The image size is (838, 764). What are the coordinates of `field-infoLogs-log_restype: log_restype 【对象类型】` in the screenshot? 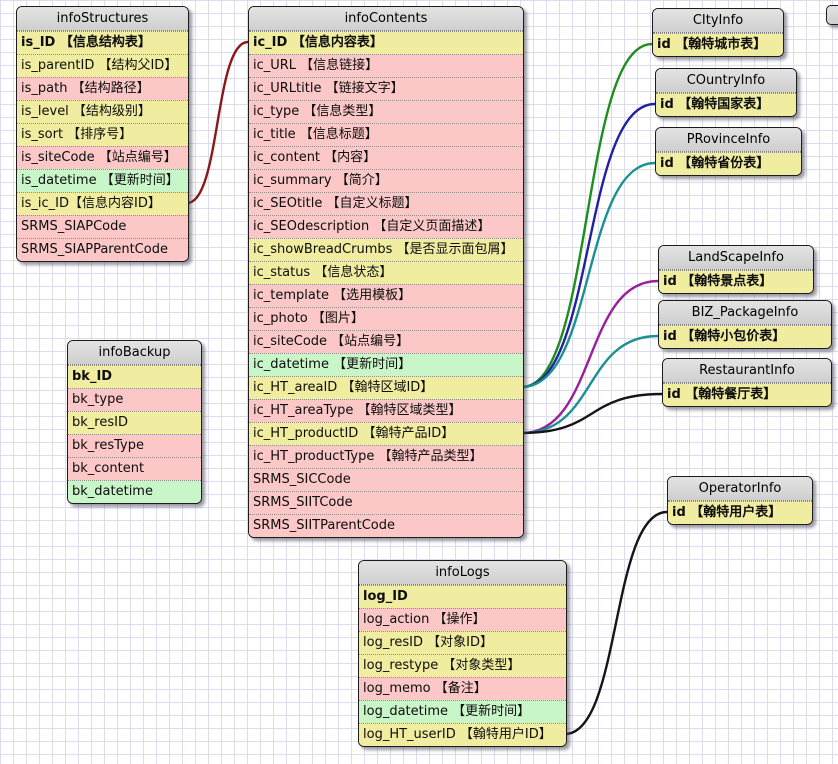 It's located at (462, 665).